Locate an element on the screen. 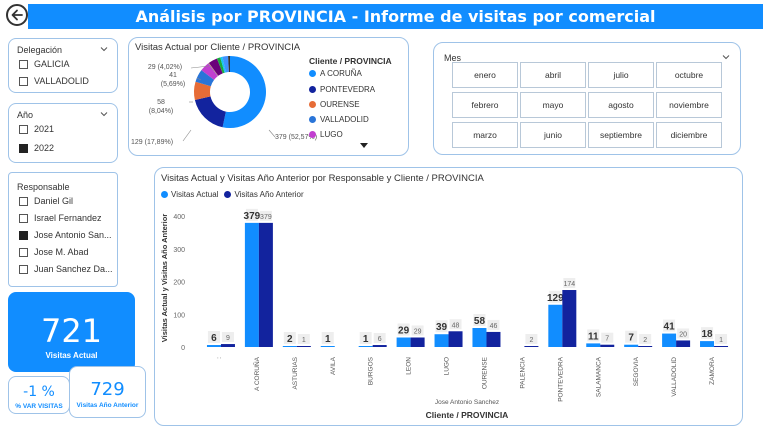 This screenshot has height=431, width=768. donut-slice-segovia is located at coordinates (223, 64).